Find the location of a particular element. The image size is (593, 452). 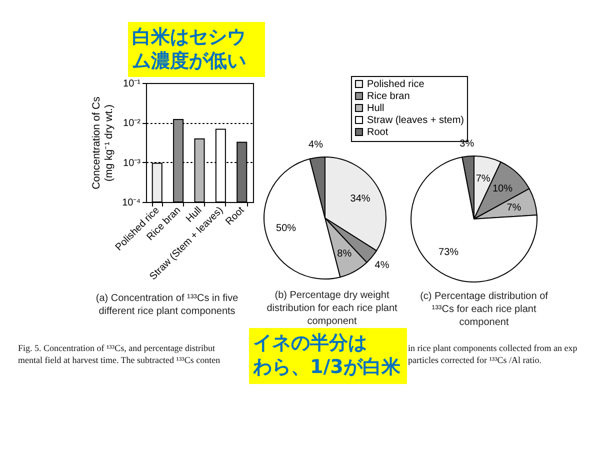

text: (c) Percentage distribution of ¹³³Cs for each rice plant component is located at coordinates (484, 309).